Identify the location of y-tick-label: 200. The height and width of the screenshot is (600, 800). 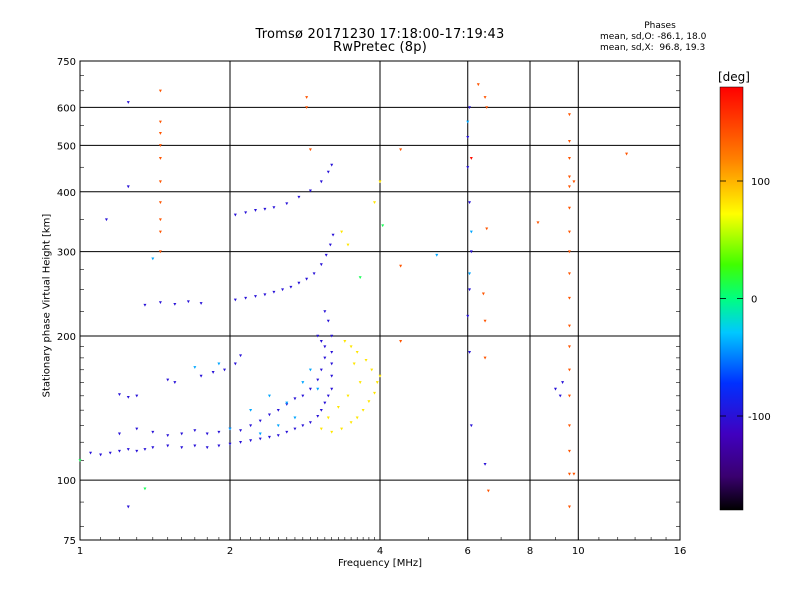
(66, 337).